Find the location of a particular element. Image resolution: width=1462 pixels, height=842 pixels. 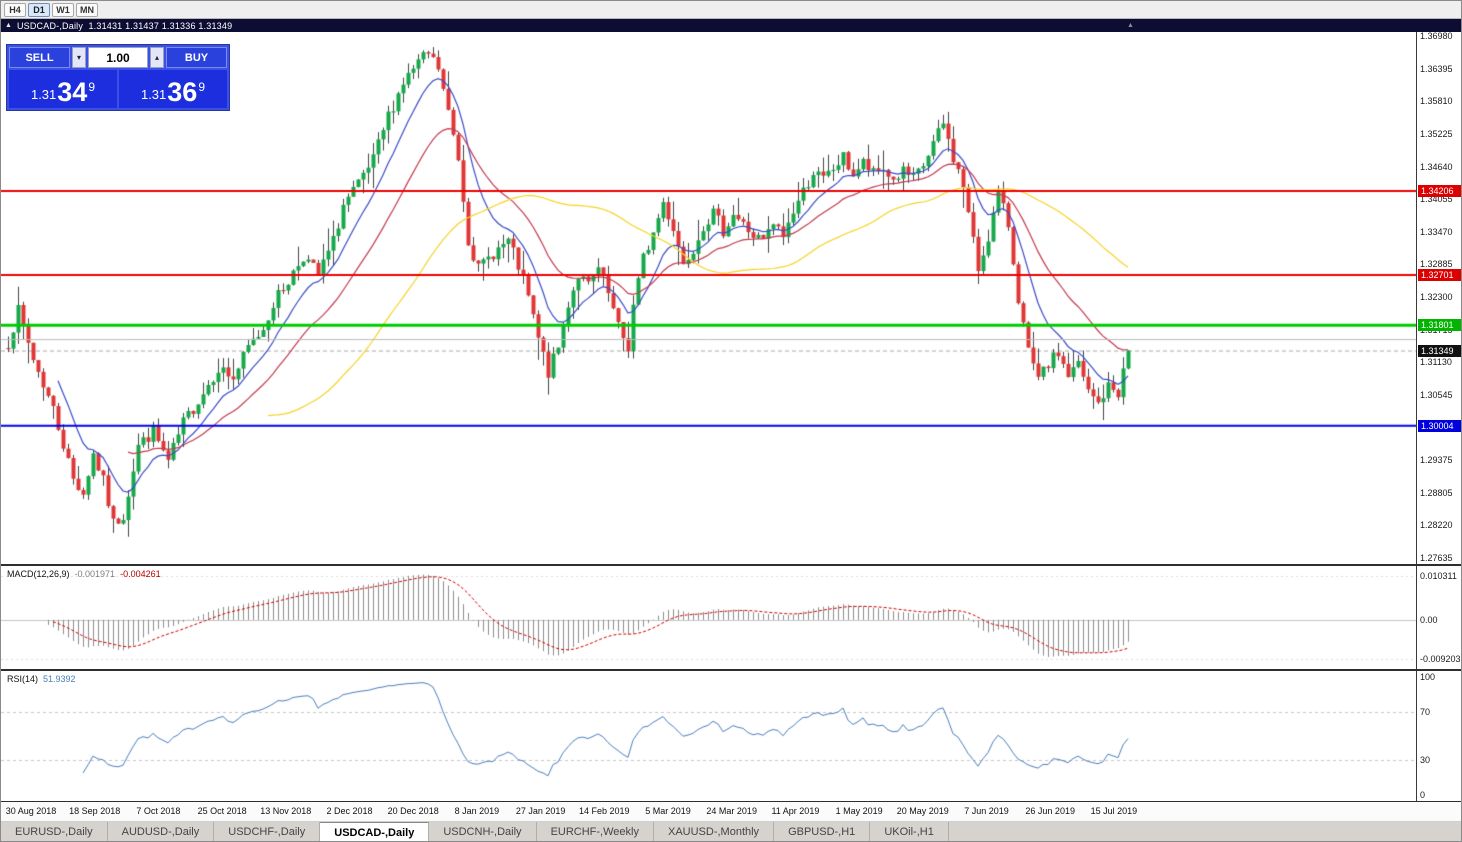

date-label: 26 Jun 2019 is located at coordinates (1050, 811).